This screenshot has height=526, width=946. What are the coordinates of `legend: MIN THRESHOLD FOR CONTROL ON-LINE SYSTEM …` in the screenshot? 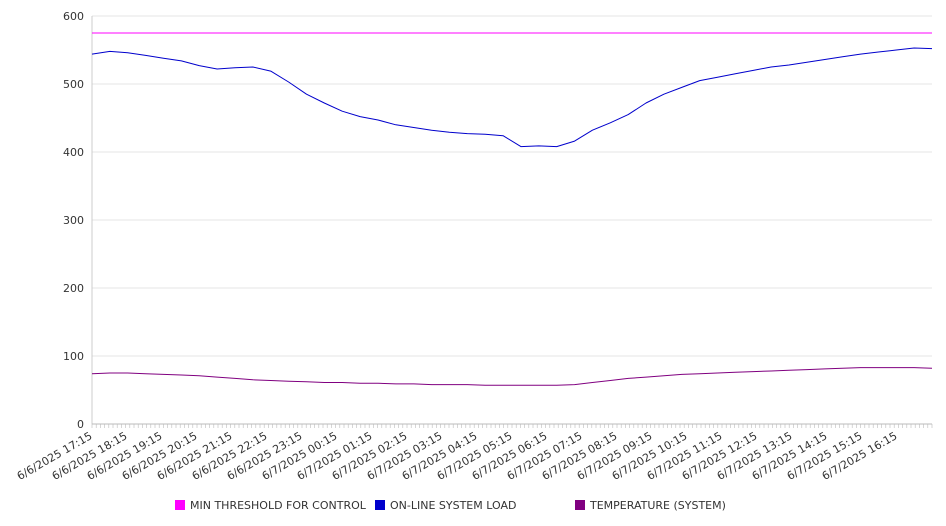 It's located at (450, 505).